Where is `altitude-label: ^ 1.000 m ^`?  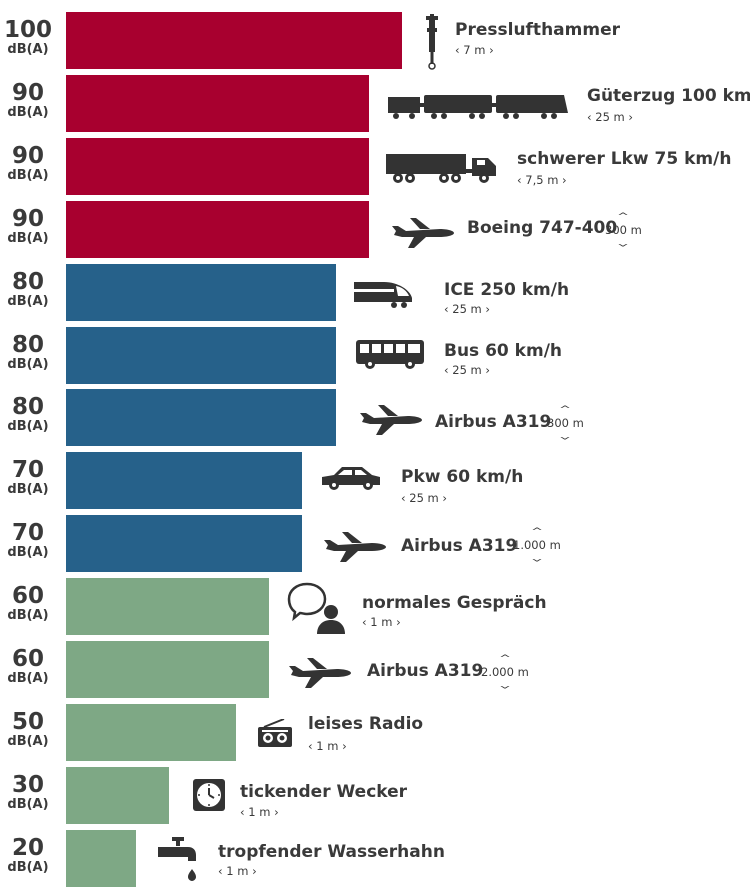
altitude-label: ^ 1.000 m ^ is located at coordinates (537, 545).